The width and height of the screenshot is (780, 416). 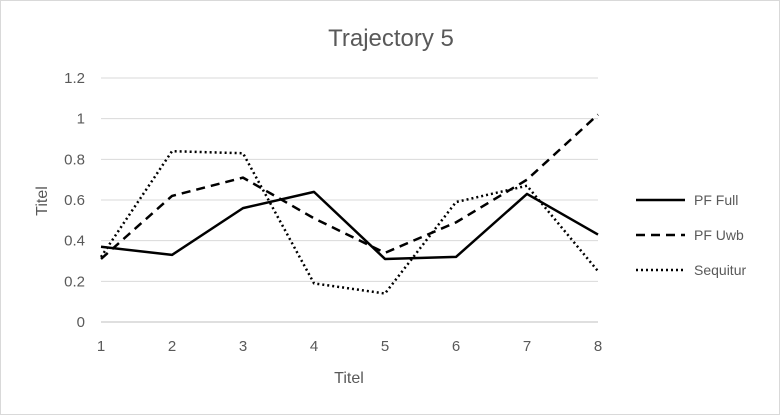 What do you see at coordinates (81, 322) in the screenshot?
I see `y-tick-label: 0` at bounding box center [81, 322].